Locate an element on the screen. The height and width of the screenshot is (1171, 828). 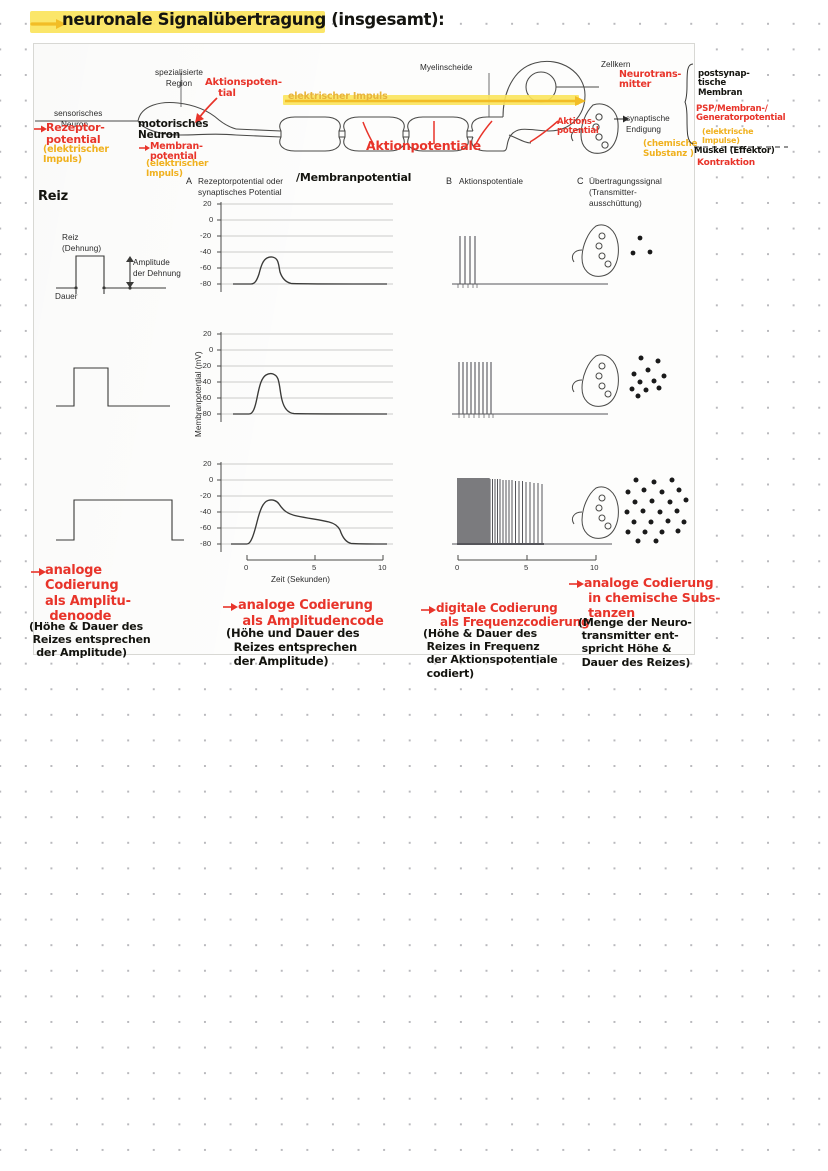
page-title: neuronale Signalübertragung (insgesamt): is located at coordinates (253, 19).